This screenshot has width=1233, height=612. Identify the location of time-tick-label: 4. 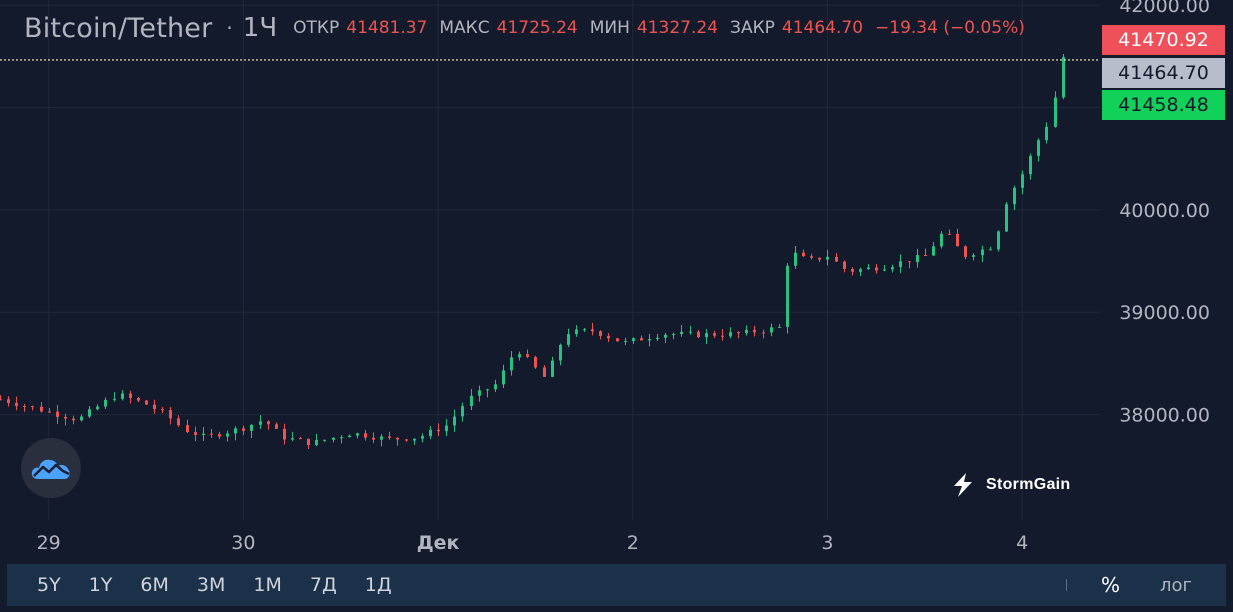
(1022, 543).